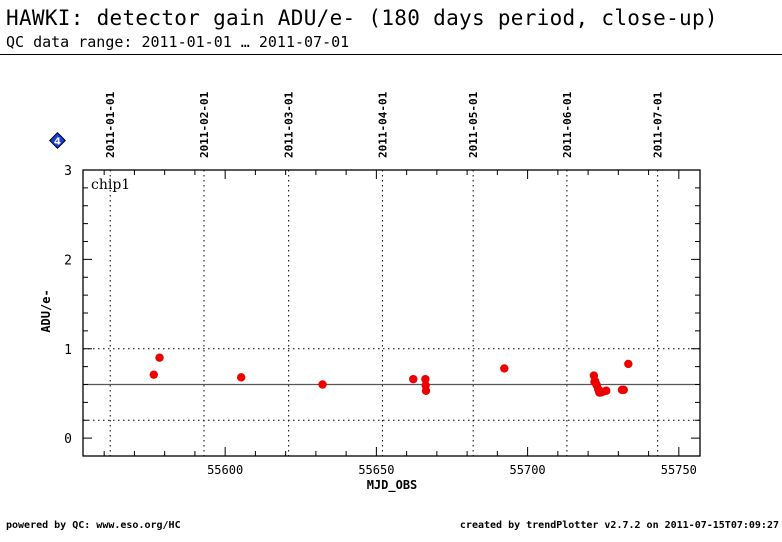 Image resolution: width=782 pixels, height=542 pixels. I want to click on data-points, so click(391, 375).